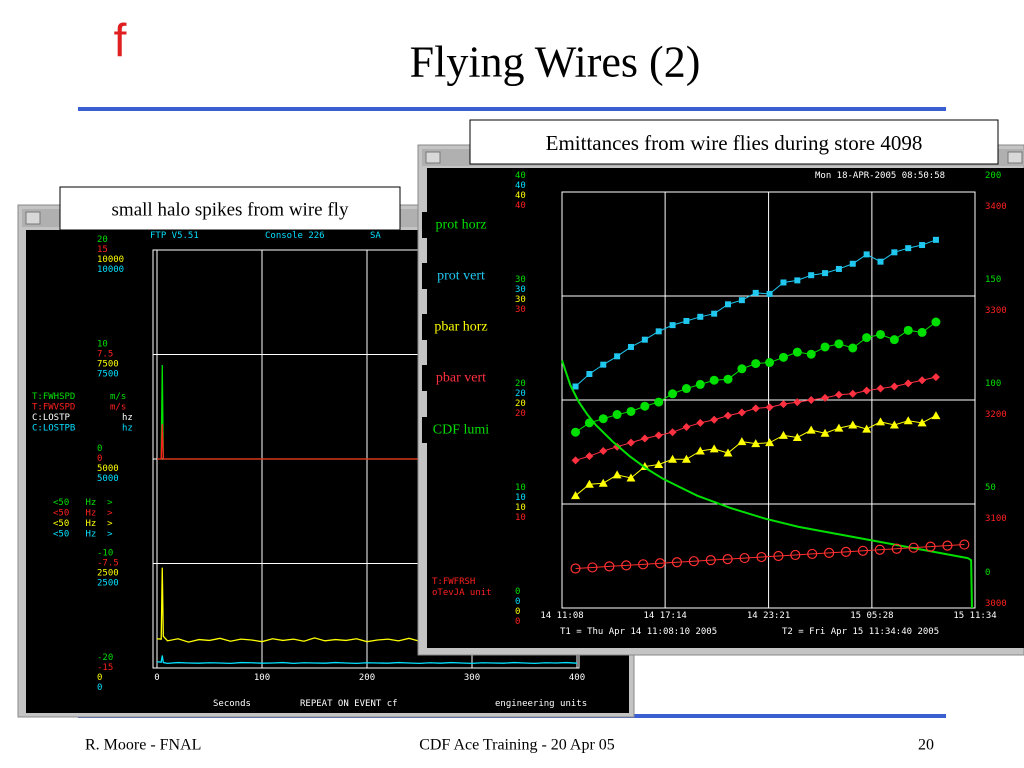  I want to click on rule-top, so click(512, 109).